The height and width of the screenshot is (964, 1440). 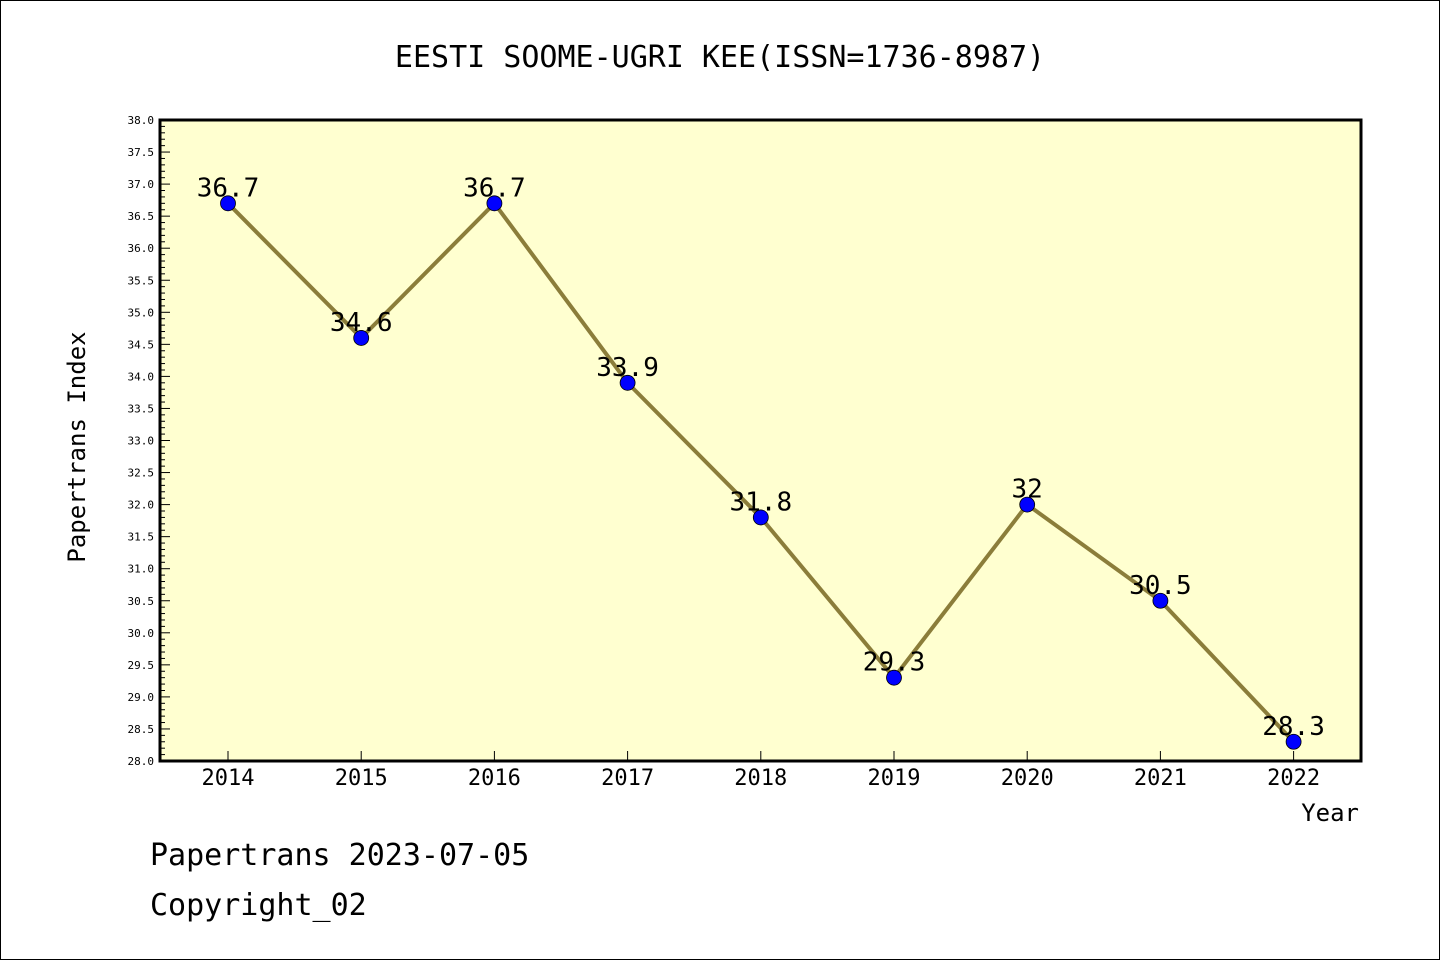 I want to click on y-tick-label: 36.0, so click(x=141, y=248).